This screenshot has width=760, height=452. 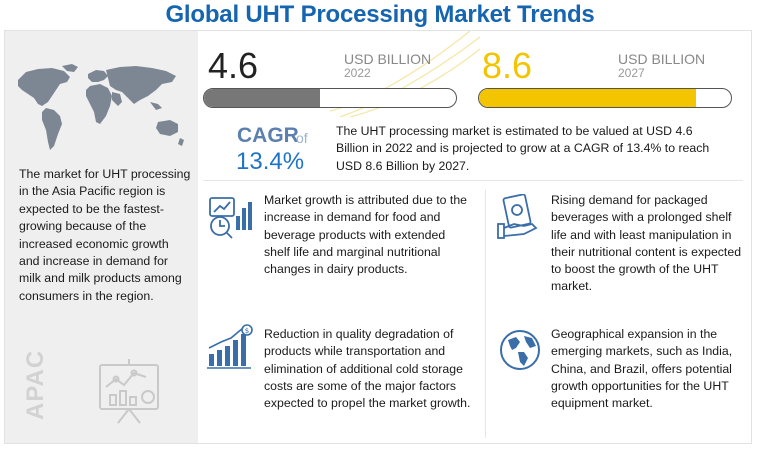 What do you see at coordinates (302, 138) in the screenshot?
I see `cagr-of: of` at bounding box center [302, 138].